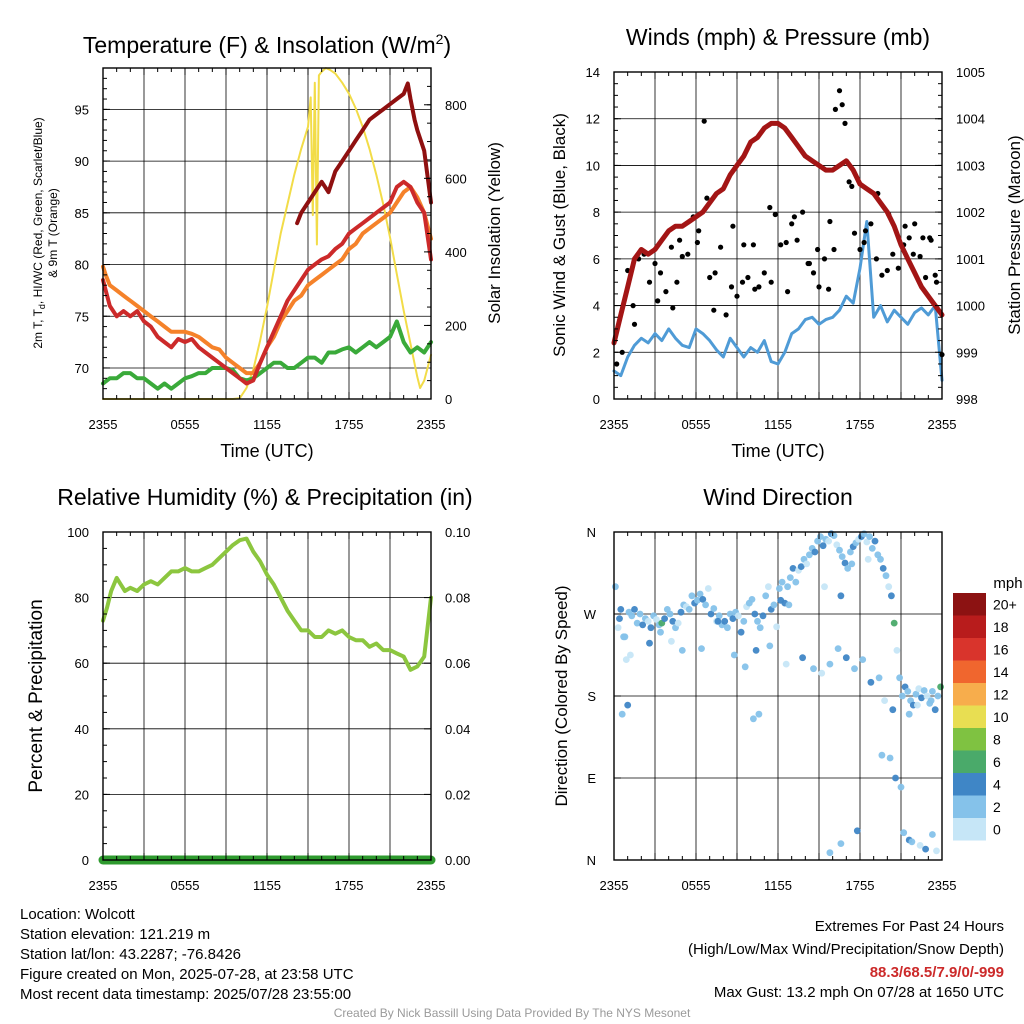  I want to click on colorbar-label: 18, so click(1001, 627).